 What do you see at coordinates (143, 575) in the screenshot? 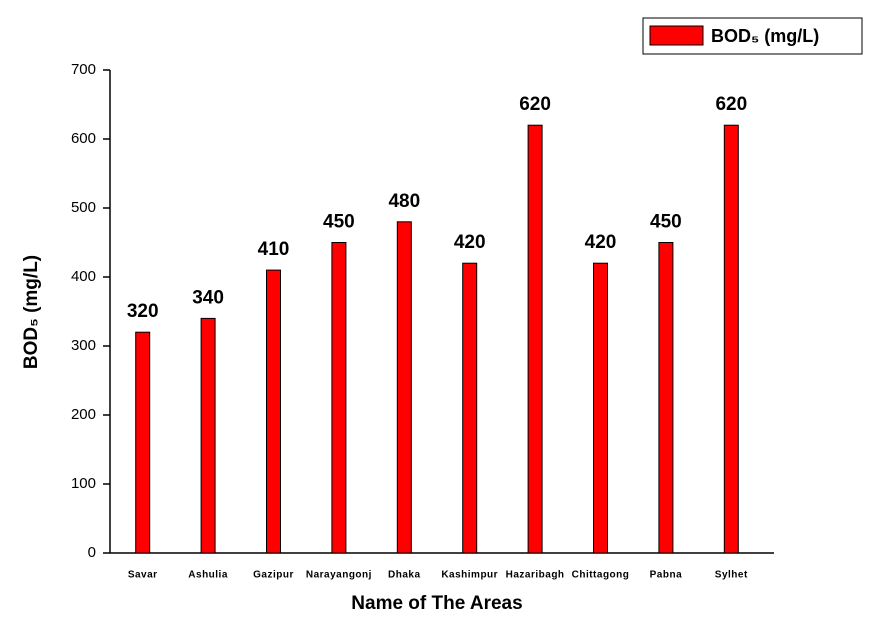
I see `x-tick-label: Savar` at bounding box center [143, 575].